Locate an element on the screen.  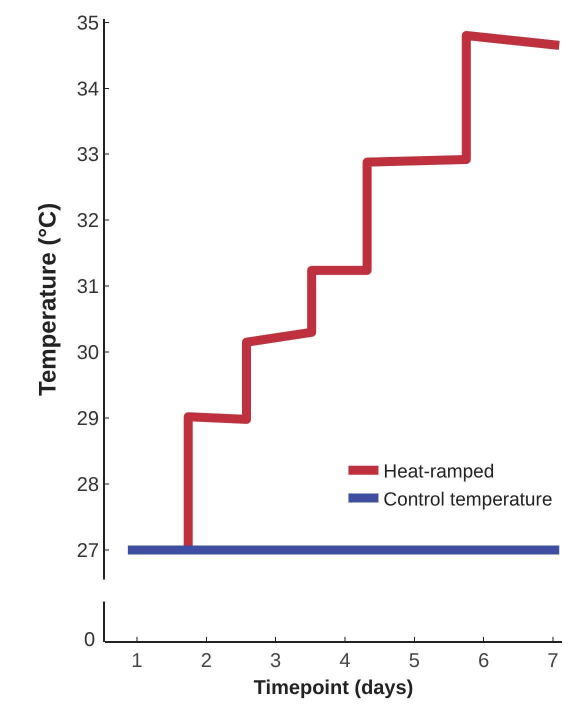
x-tick-label: 2 is located at coordinates (206, 661).